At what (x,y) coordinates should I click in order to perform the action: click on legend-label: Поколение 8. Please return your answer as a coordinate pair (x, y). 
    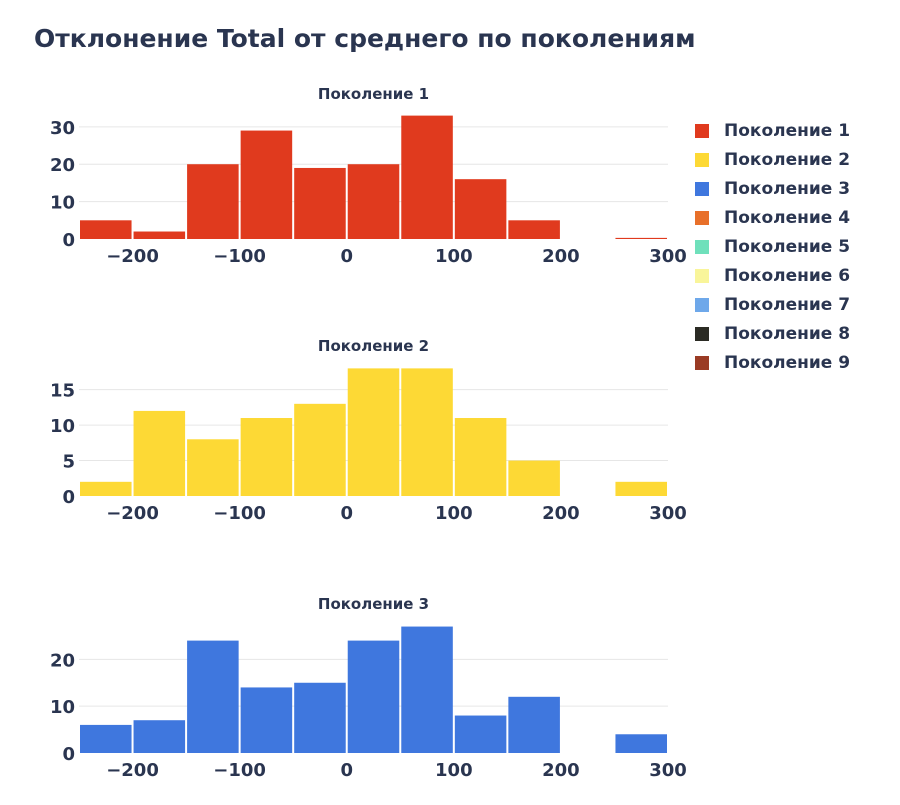
    Looking at the image, I should click on (787, 333).